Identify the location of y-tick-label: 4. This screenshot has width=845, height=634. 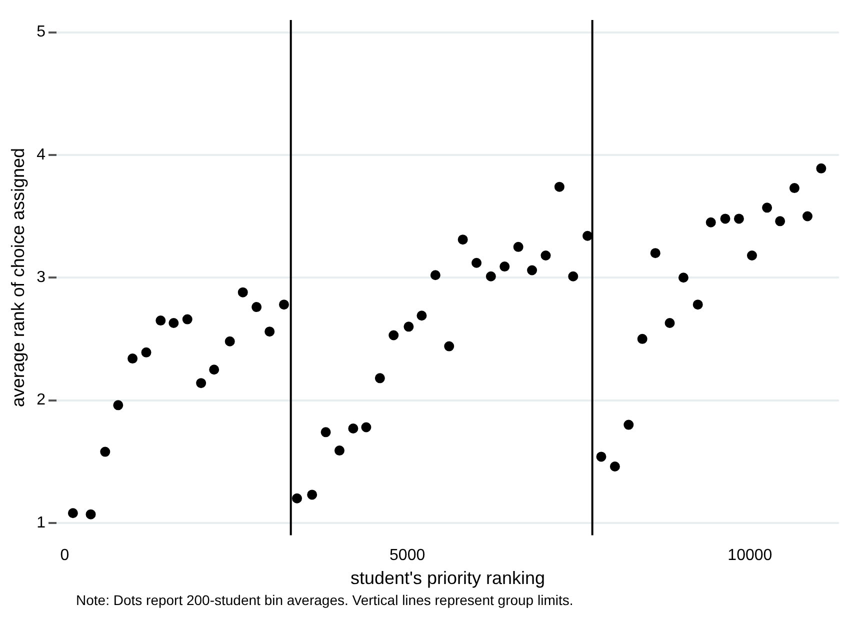
(41, 155).